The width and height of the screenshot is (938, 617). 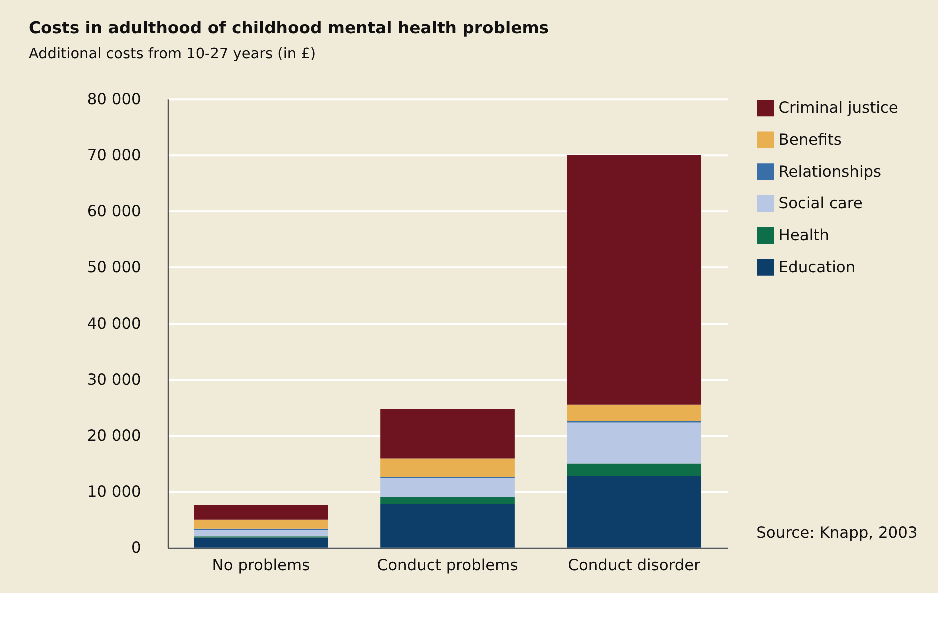 What do you see at coordinates (114, 267) in the screenshot?
I see `y-tick-label: 50 000` at bounding box center [114, 267].